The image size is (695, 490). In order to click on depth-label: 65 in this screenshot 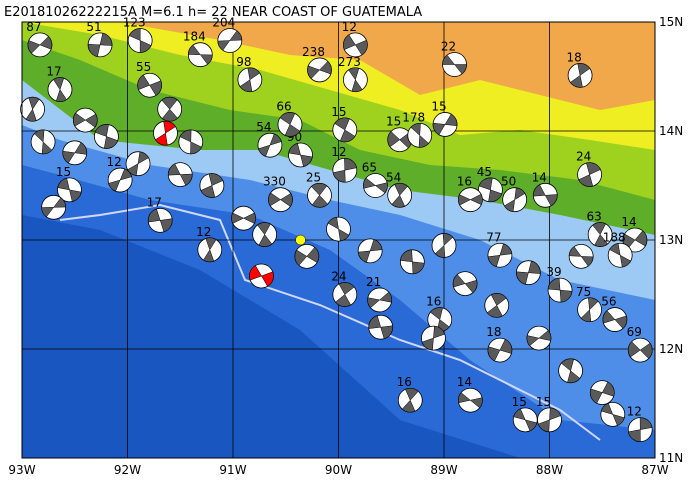, I will do `click(369, 168)`.